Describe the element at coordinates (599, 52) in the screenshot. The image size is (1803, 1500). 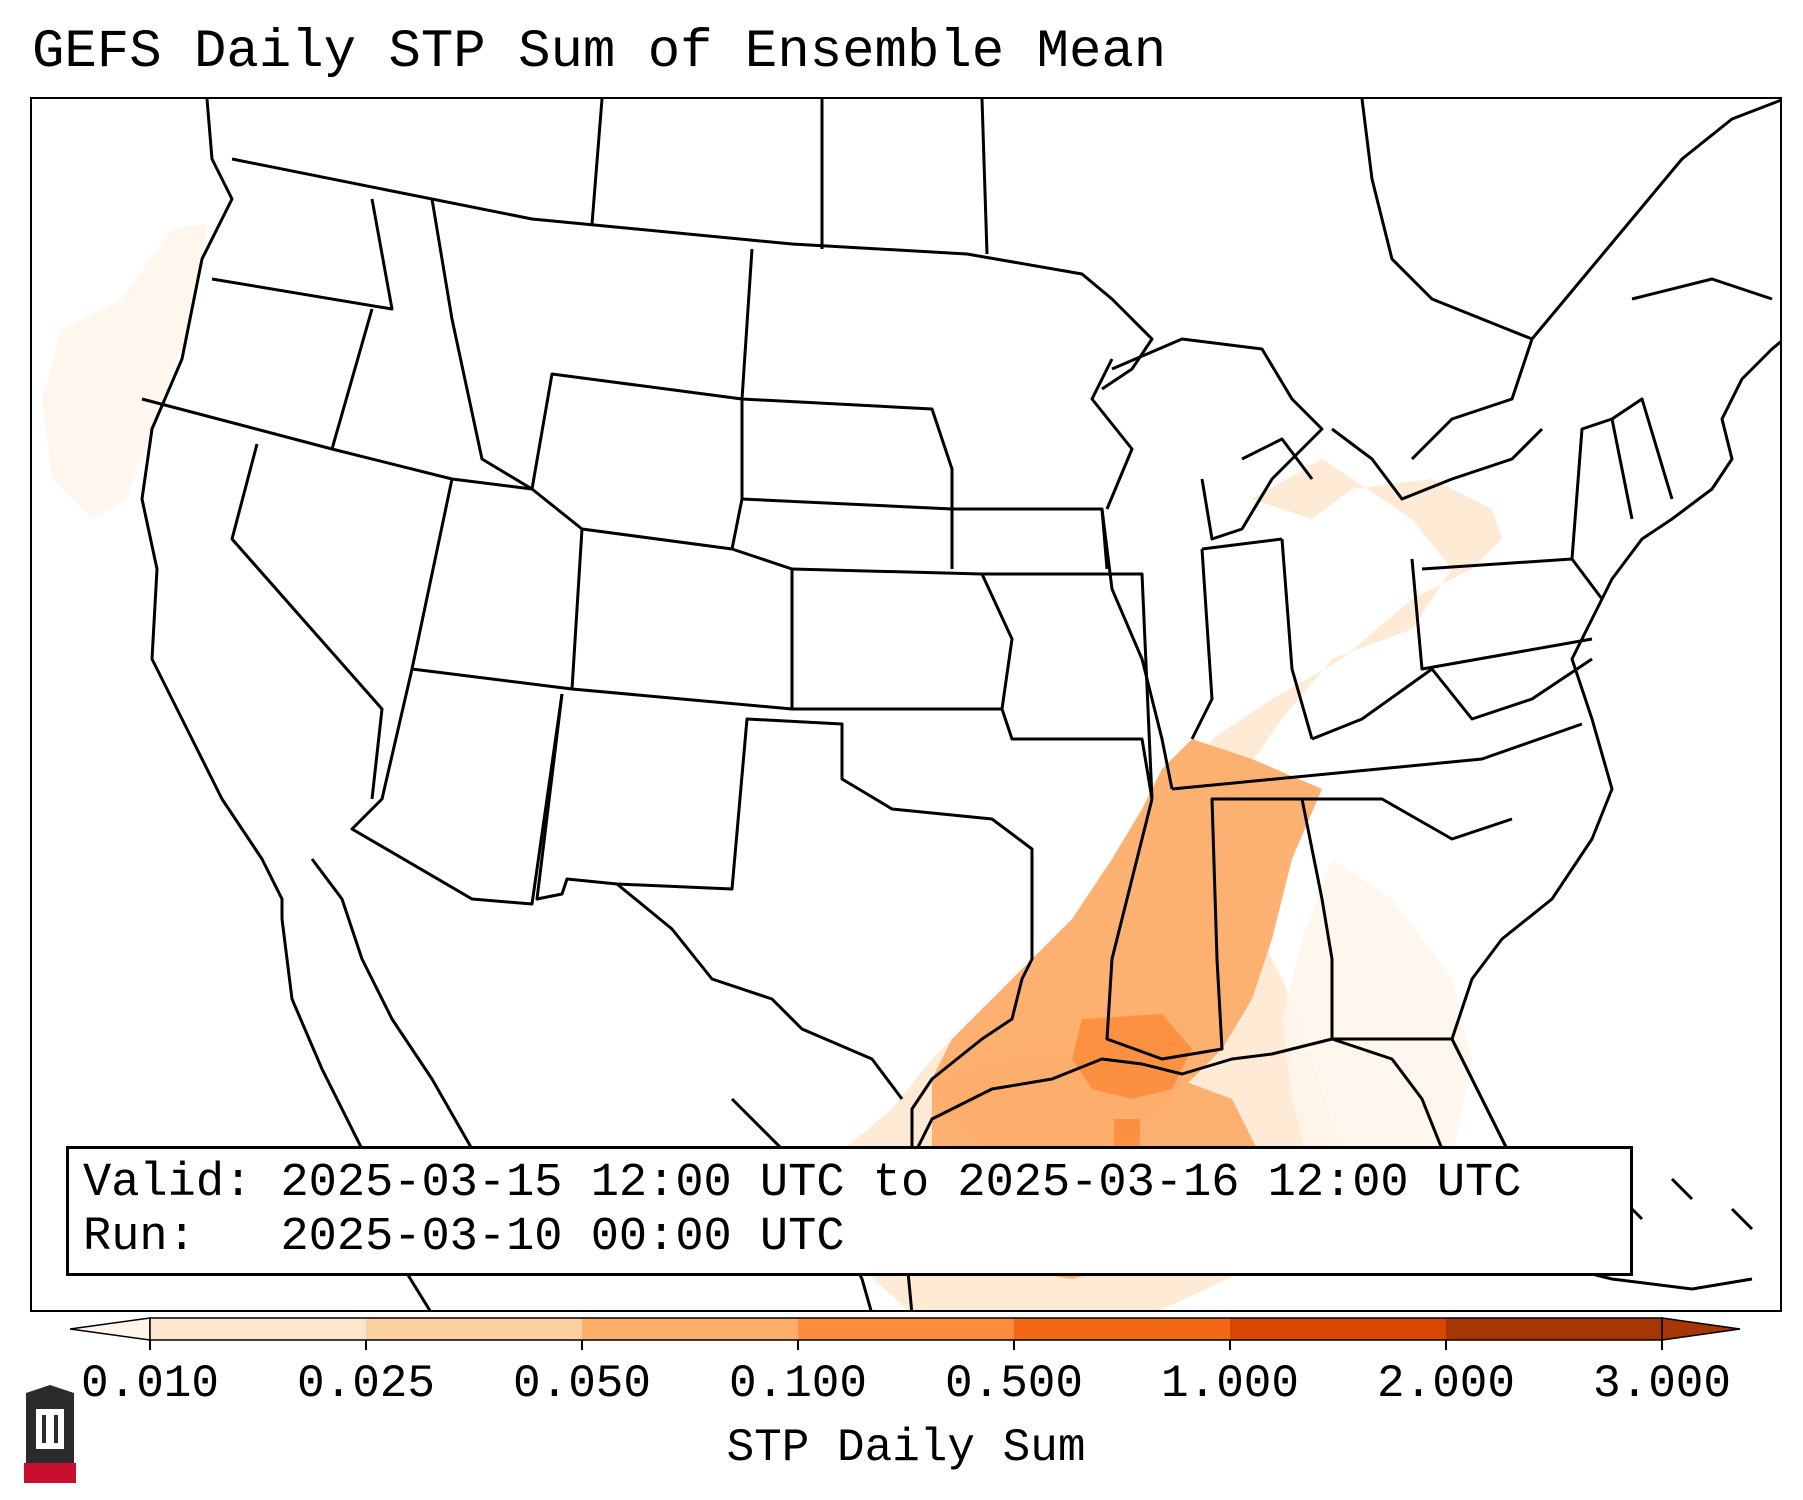
I see `map-title: GEFS Daily STP Sum of Ensemble Mean` at that location.